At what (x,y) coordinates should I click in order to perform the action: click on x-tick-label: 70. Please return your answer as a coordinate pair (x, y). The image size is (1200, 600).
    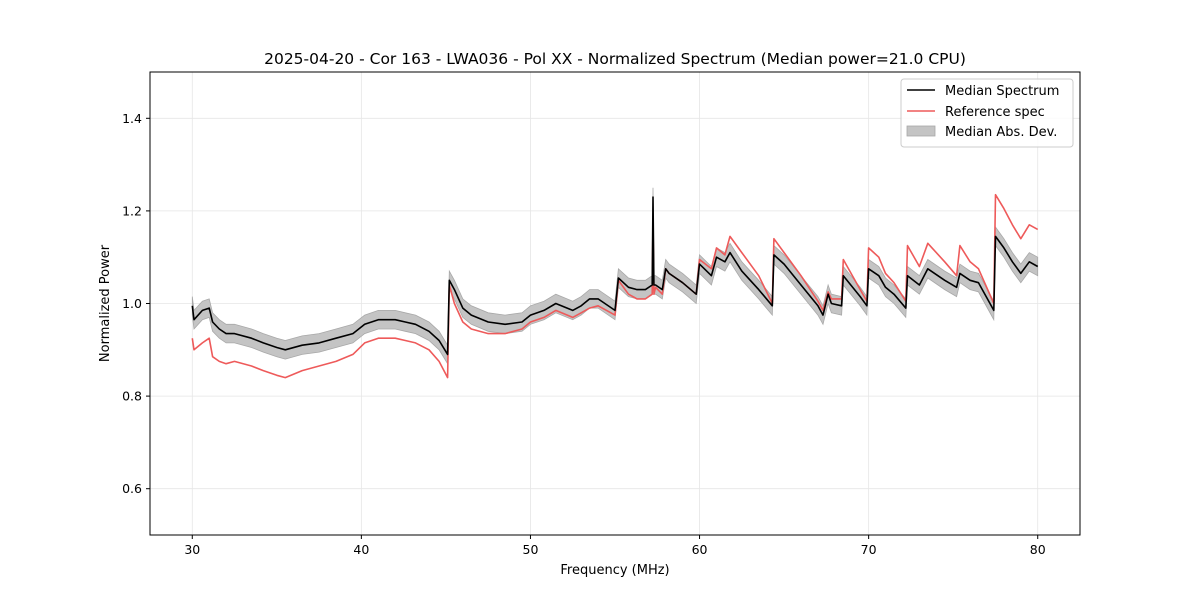
    Looking at the image, I should click on (869, 549).